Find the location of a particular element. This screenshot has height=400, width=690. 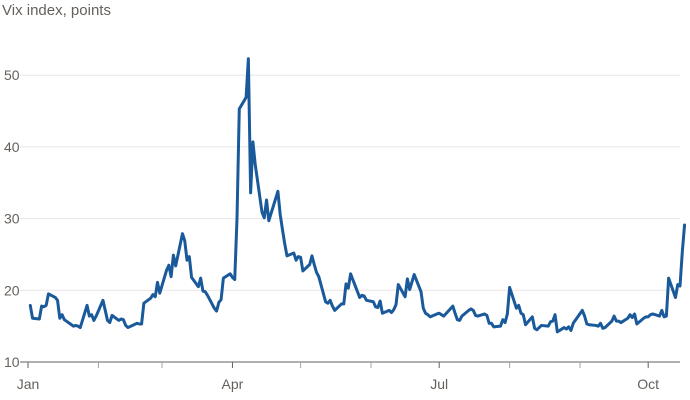

y-tick-label: 10 is located at coordinates (12, 362).